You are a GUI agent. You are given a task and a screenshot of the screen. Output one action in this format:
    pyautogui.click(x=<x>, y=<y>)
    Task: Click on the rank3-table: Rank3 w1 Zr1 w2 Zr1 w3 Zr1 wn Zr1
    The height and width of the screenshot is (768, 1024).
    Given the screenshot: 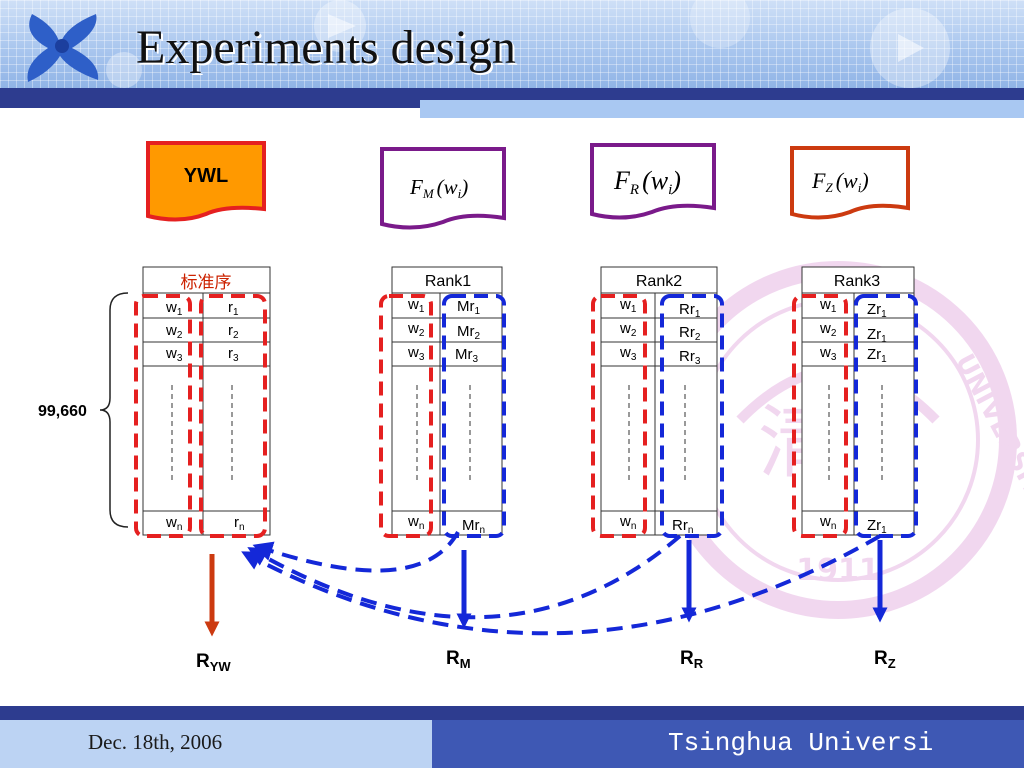 What is the action you would take?
    pyautogui.click(x=855, y=402)
    